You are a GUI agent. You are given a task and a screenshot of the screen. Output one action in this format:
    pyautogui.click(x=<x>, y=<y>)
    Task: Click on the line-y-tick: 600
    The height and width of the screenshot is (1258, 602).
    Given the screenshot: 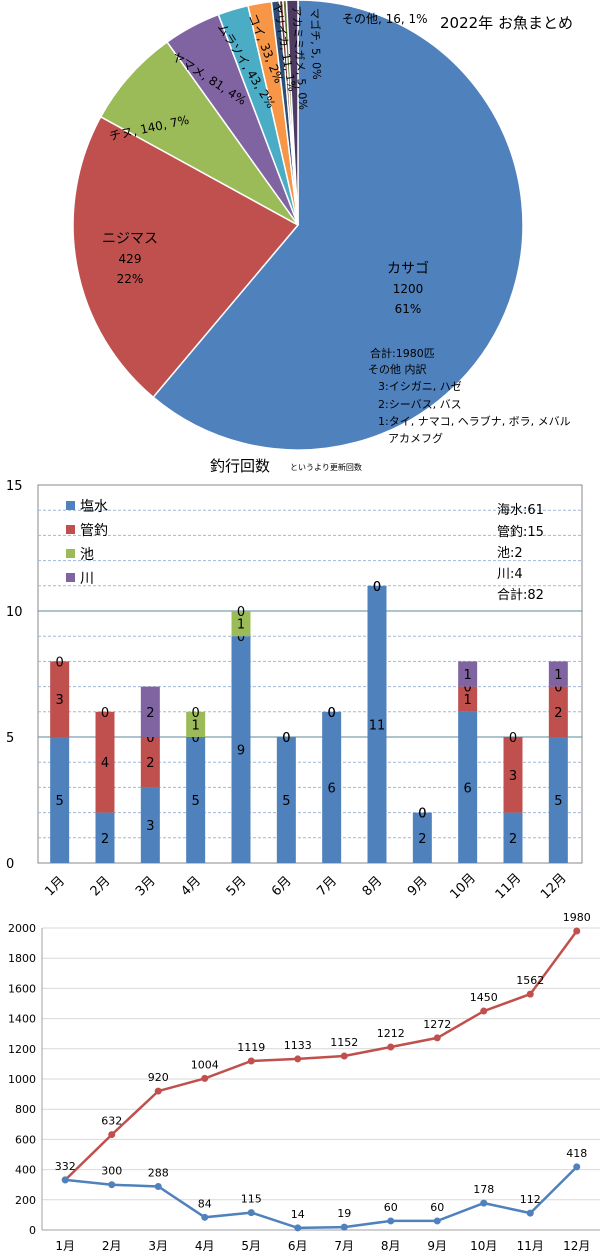 What is the action you would take?
    pyautogui.click(x=25, y=1139)
    